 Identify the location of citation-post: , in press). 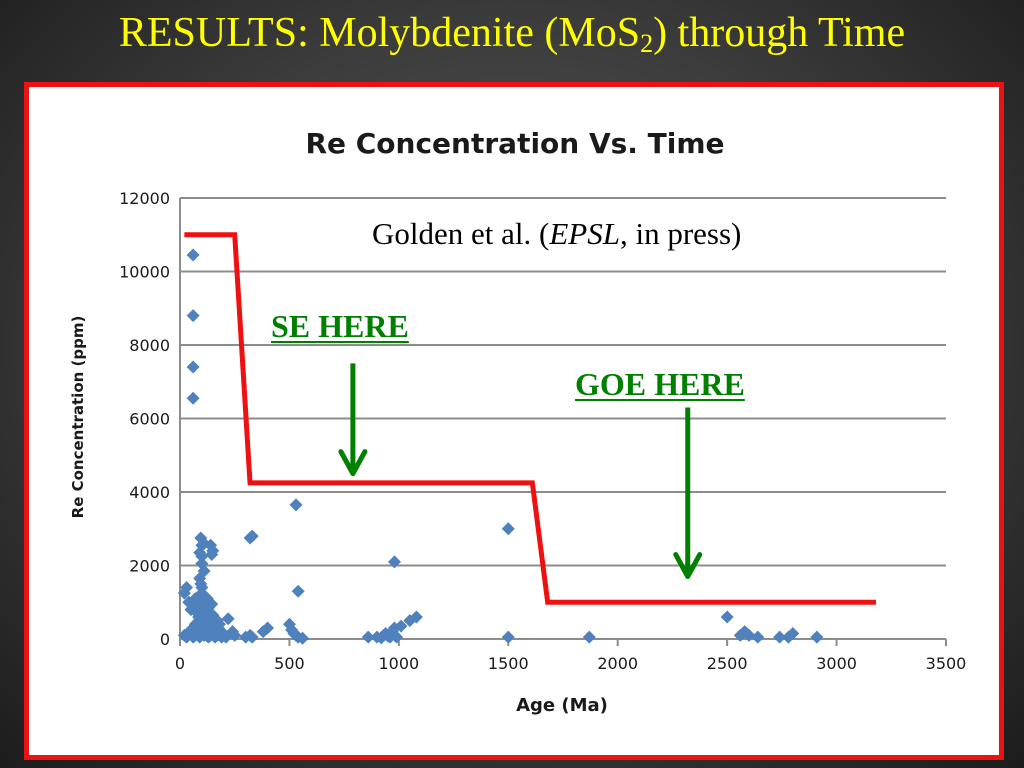
(680, 233).